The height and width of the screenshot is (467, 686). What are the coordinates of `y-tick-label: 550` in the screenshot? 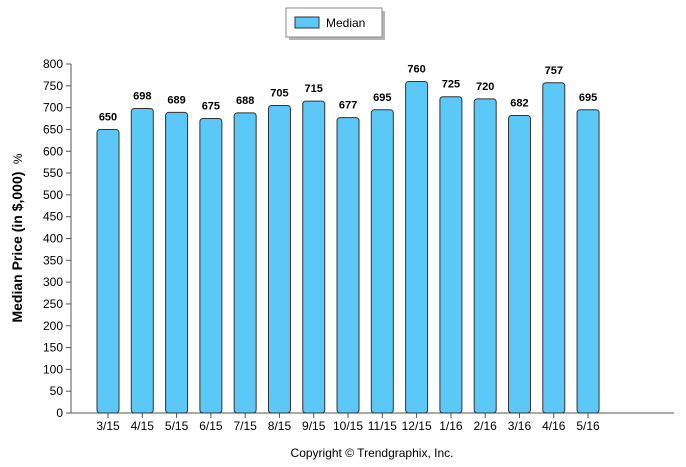 It's located at (53, 173).